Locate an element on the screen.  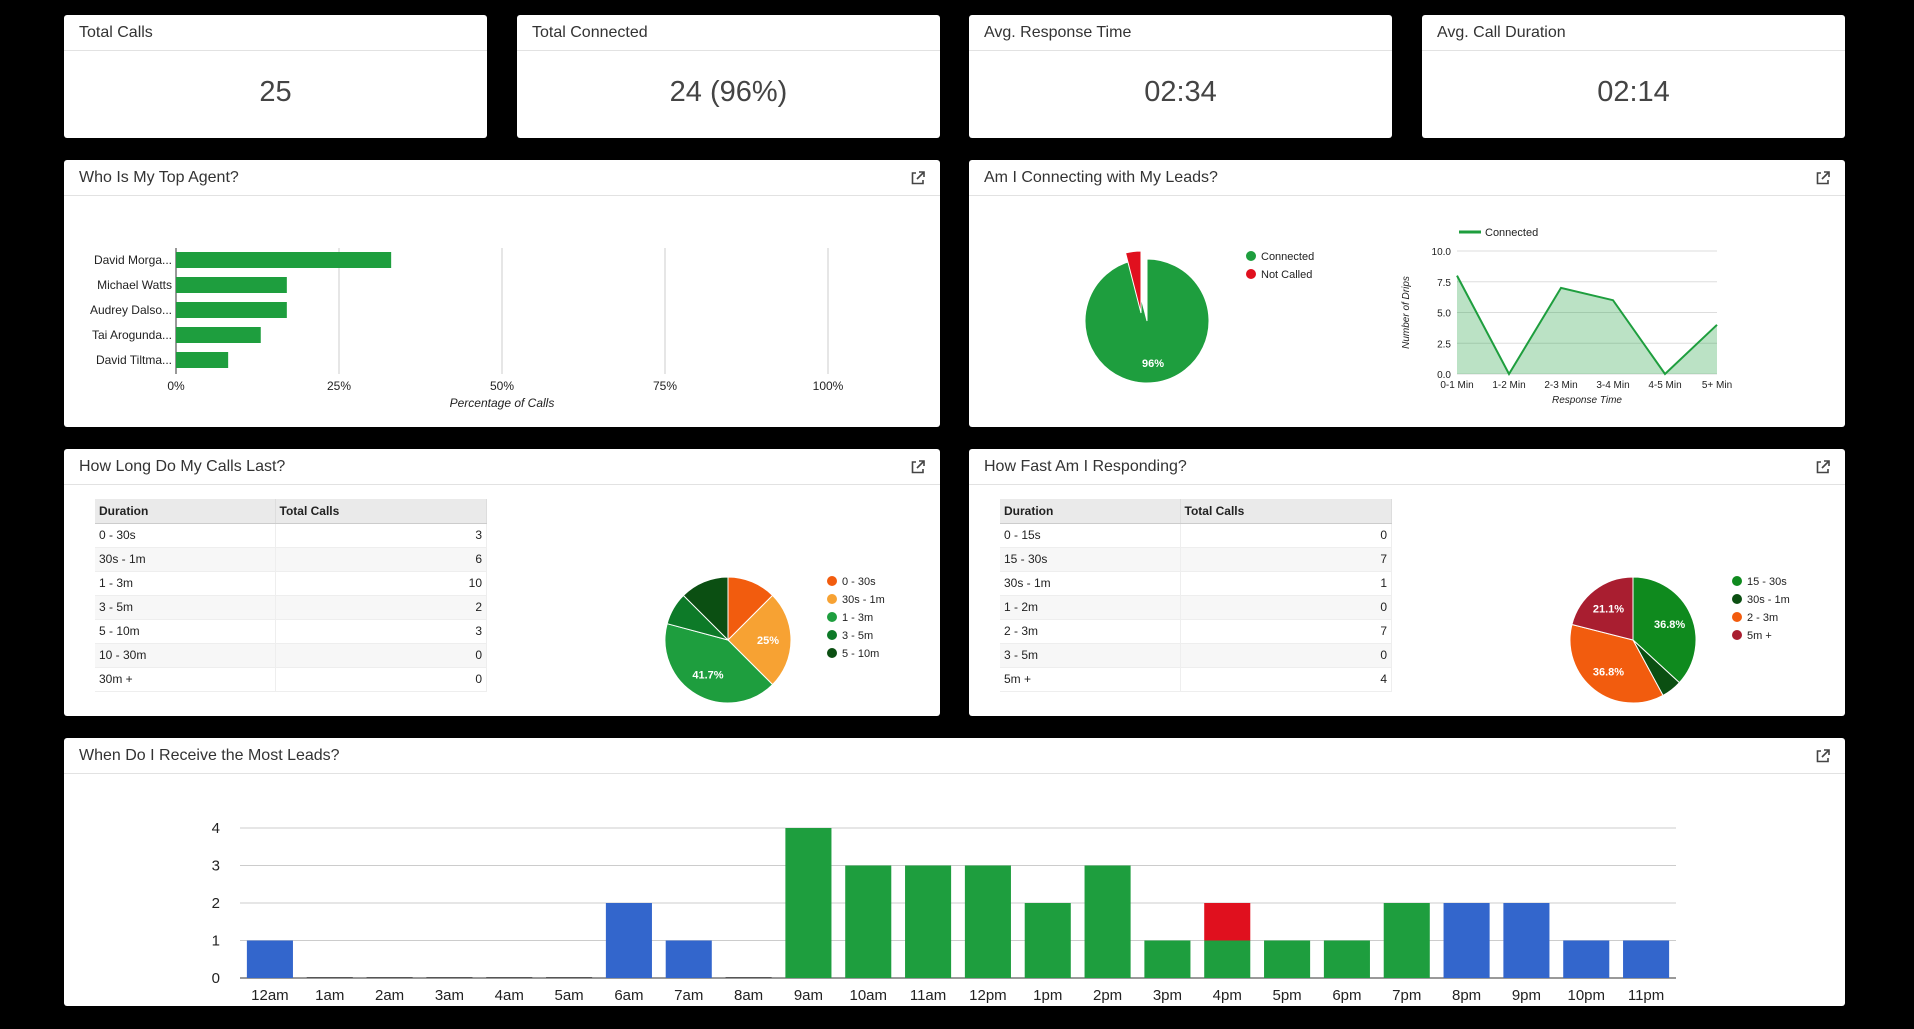
kpi-label: Avg. Response Time is located at coordinates (1180, 33).